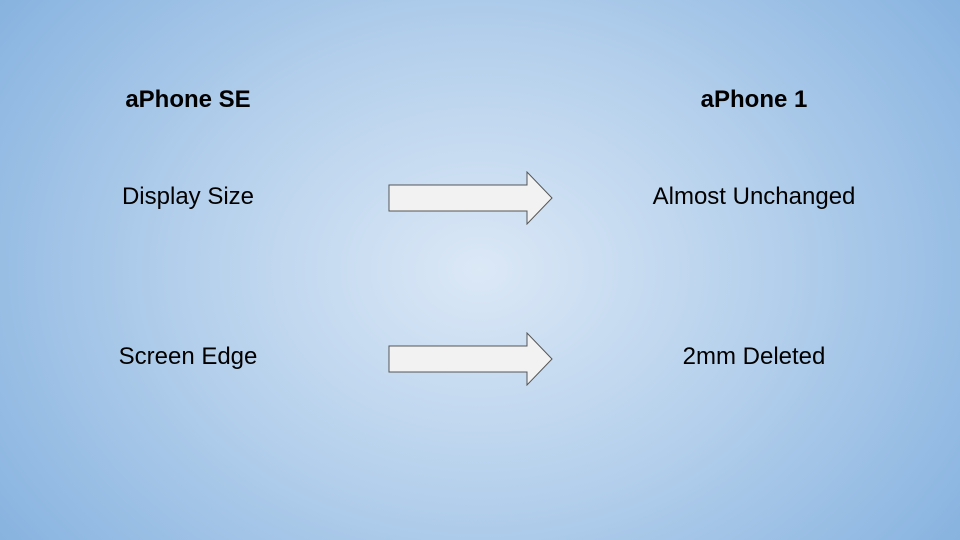 The image size is (960, 540). What do you see at coordinates (754, 99) in the screenshot?
I see `right-column-header: aPhone 1` at bounding box center [754, 99].